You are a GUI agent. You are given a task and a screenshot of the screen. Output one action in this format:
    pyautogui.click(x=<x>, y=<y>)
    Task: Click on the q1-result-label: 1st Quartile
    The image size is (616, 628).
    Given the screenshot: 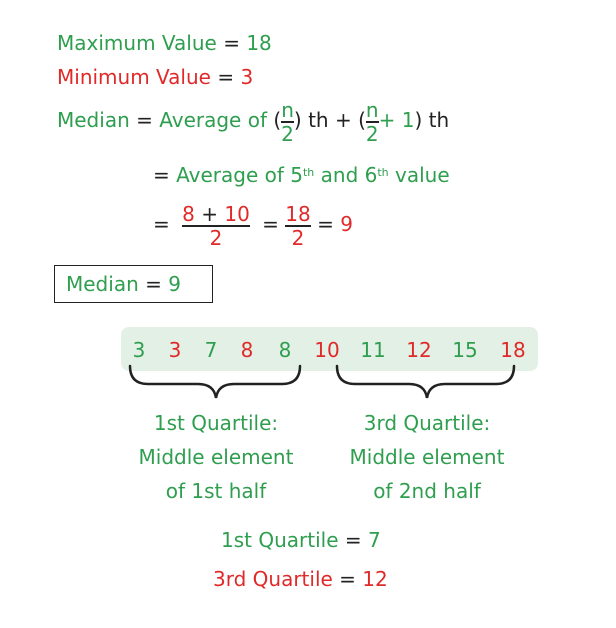 What is the action you would take?
    pyautogui.click(x=280, y=540)
    